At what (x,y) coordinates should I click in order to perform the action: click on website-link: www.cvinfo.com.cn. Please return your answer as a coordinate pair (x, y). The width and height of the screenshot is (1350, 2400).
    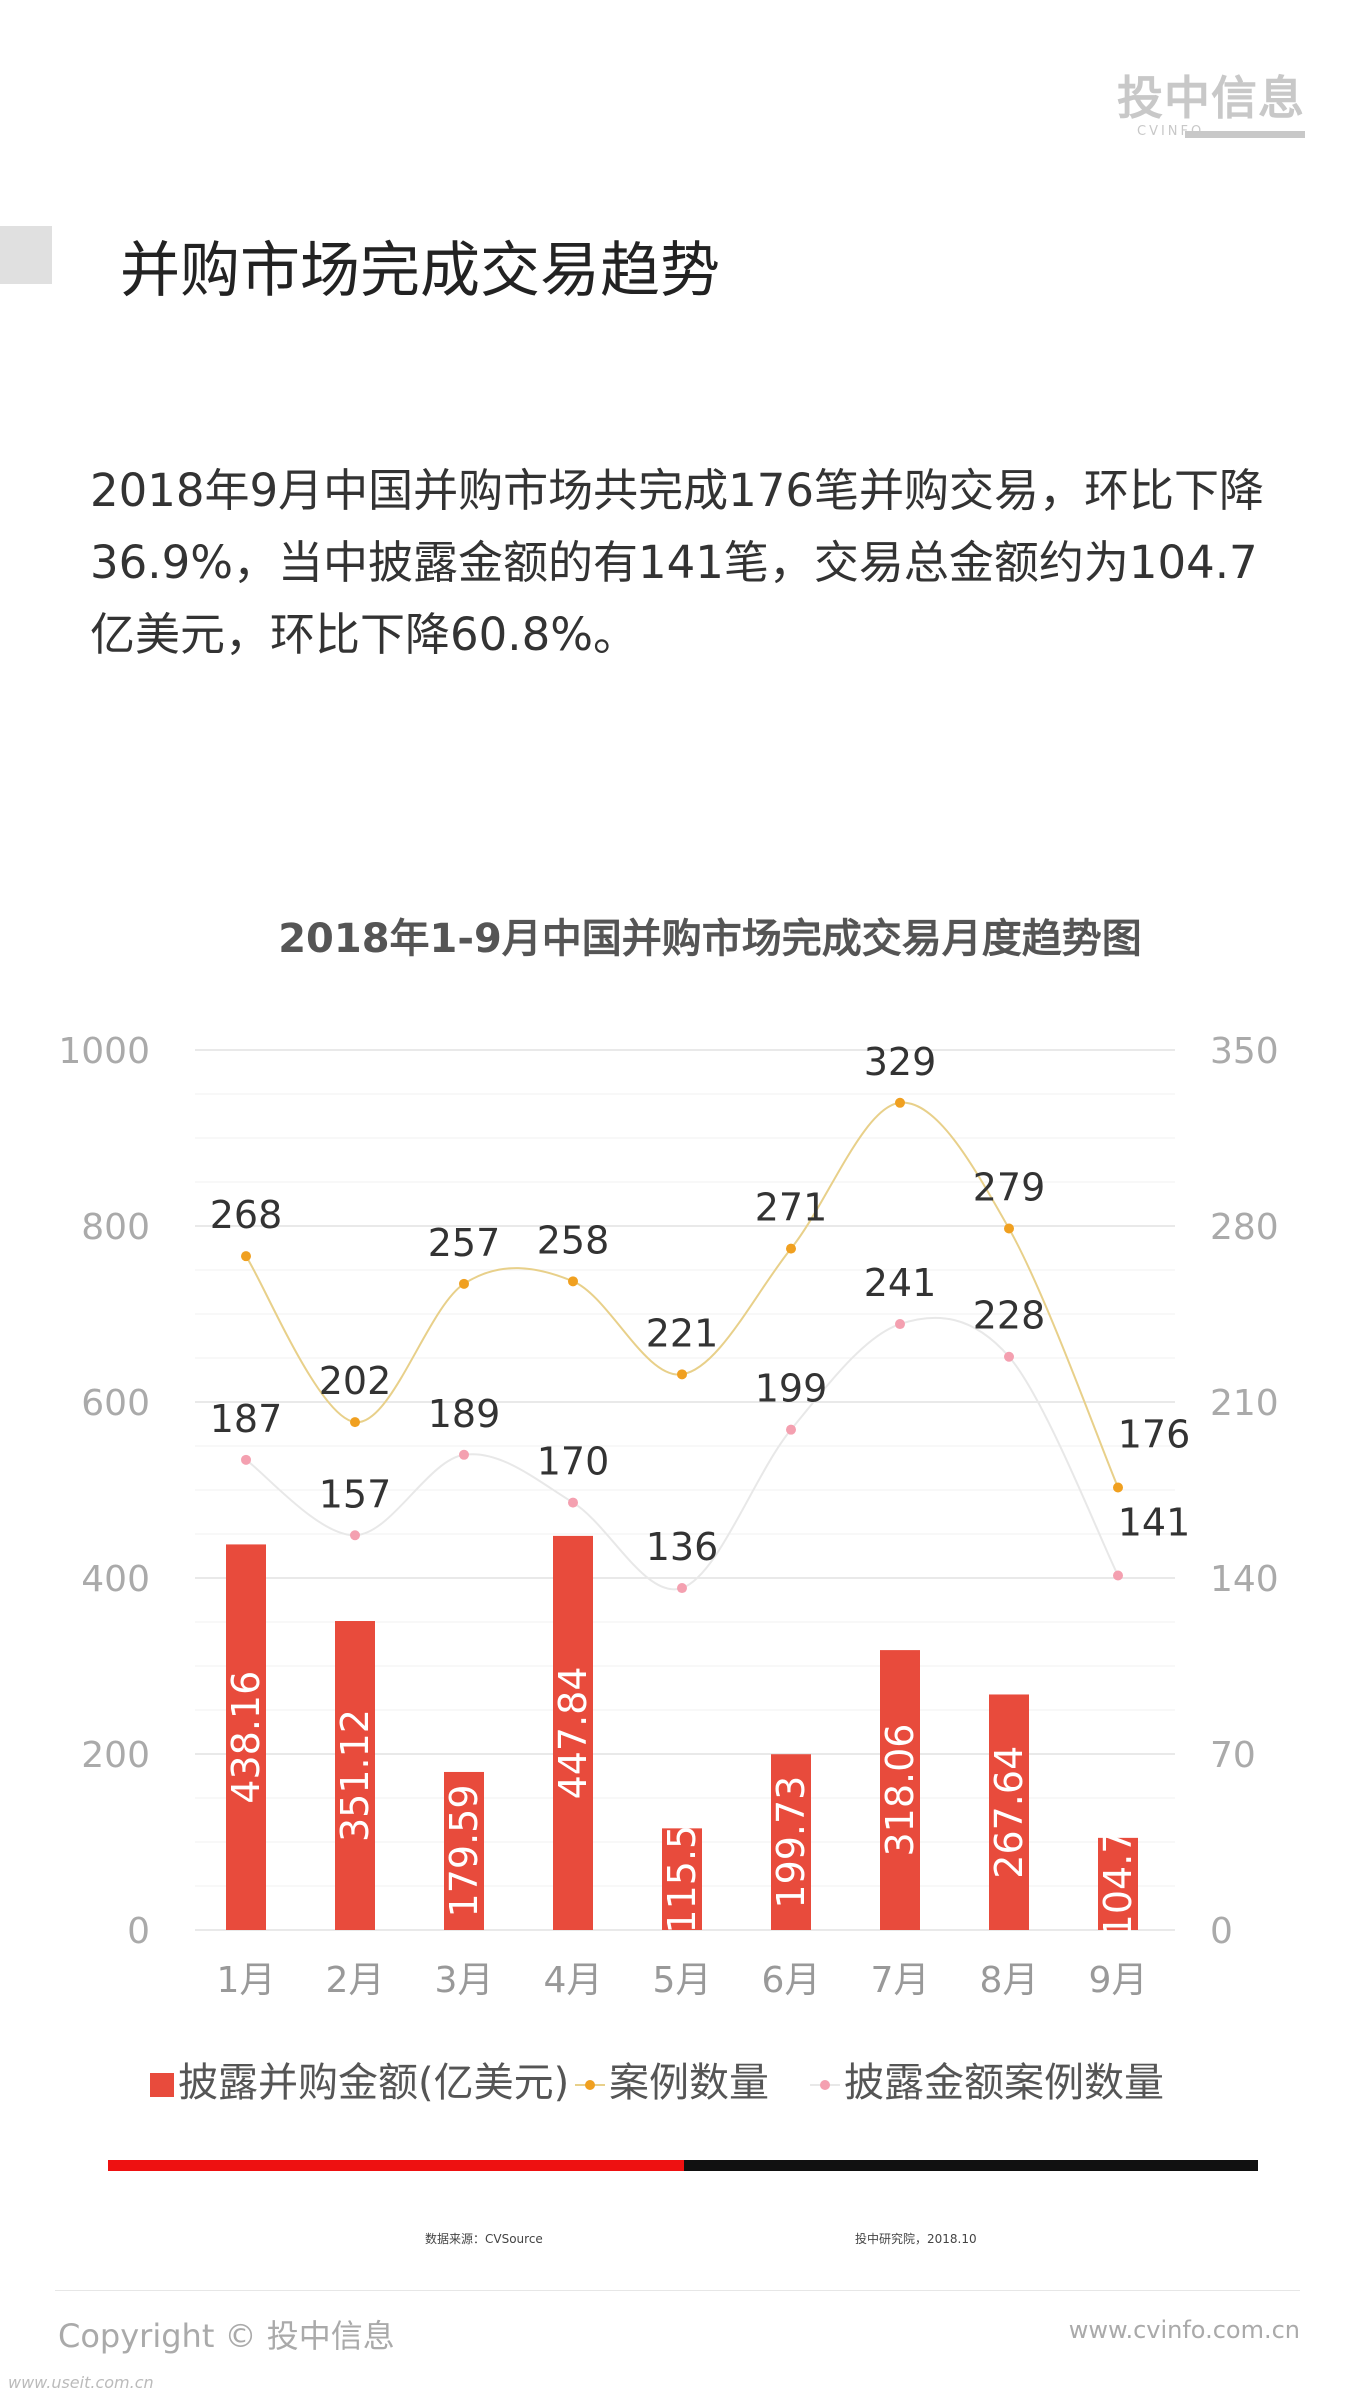
    Looking at the image, I should click on (1184, 2330).